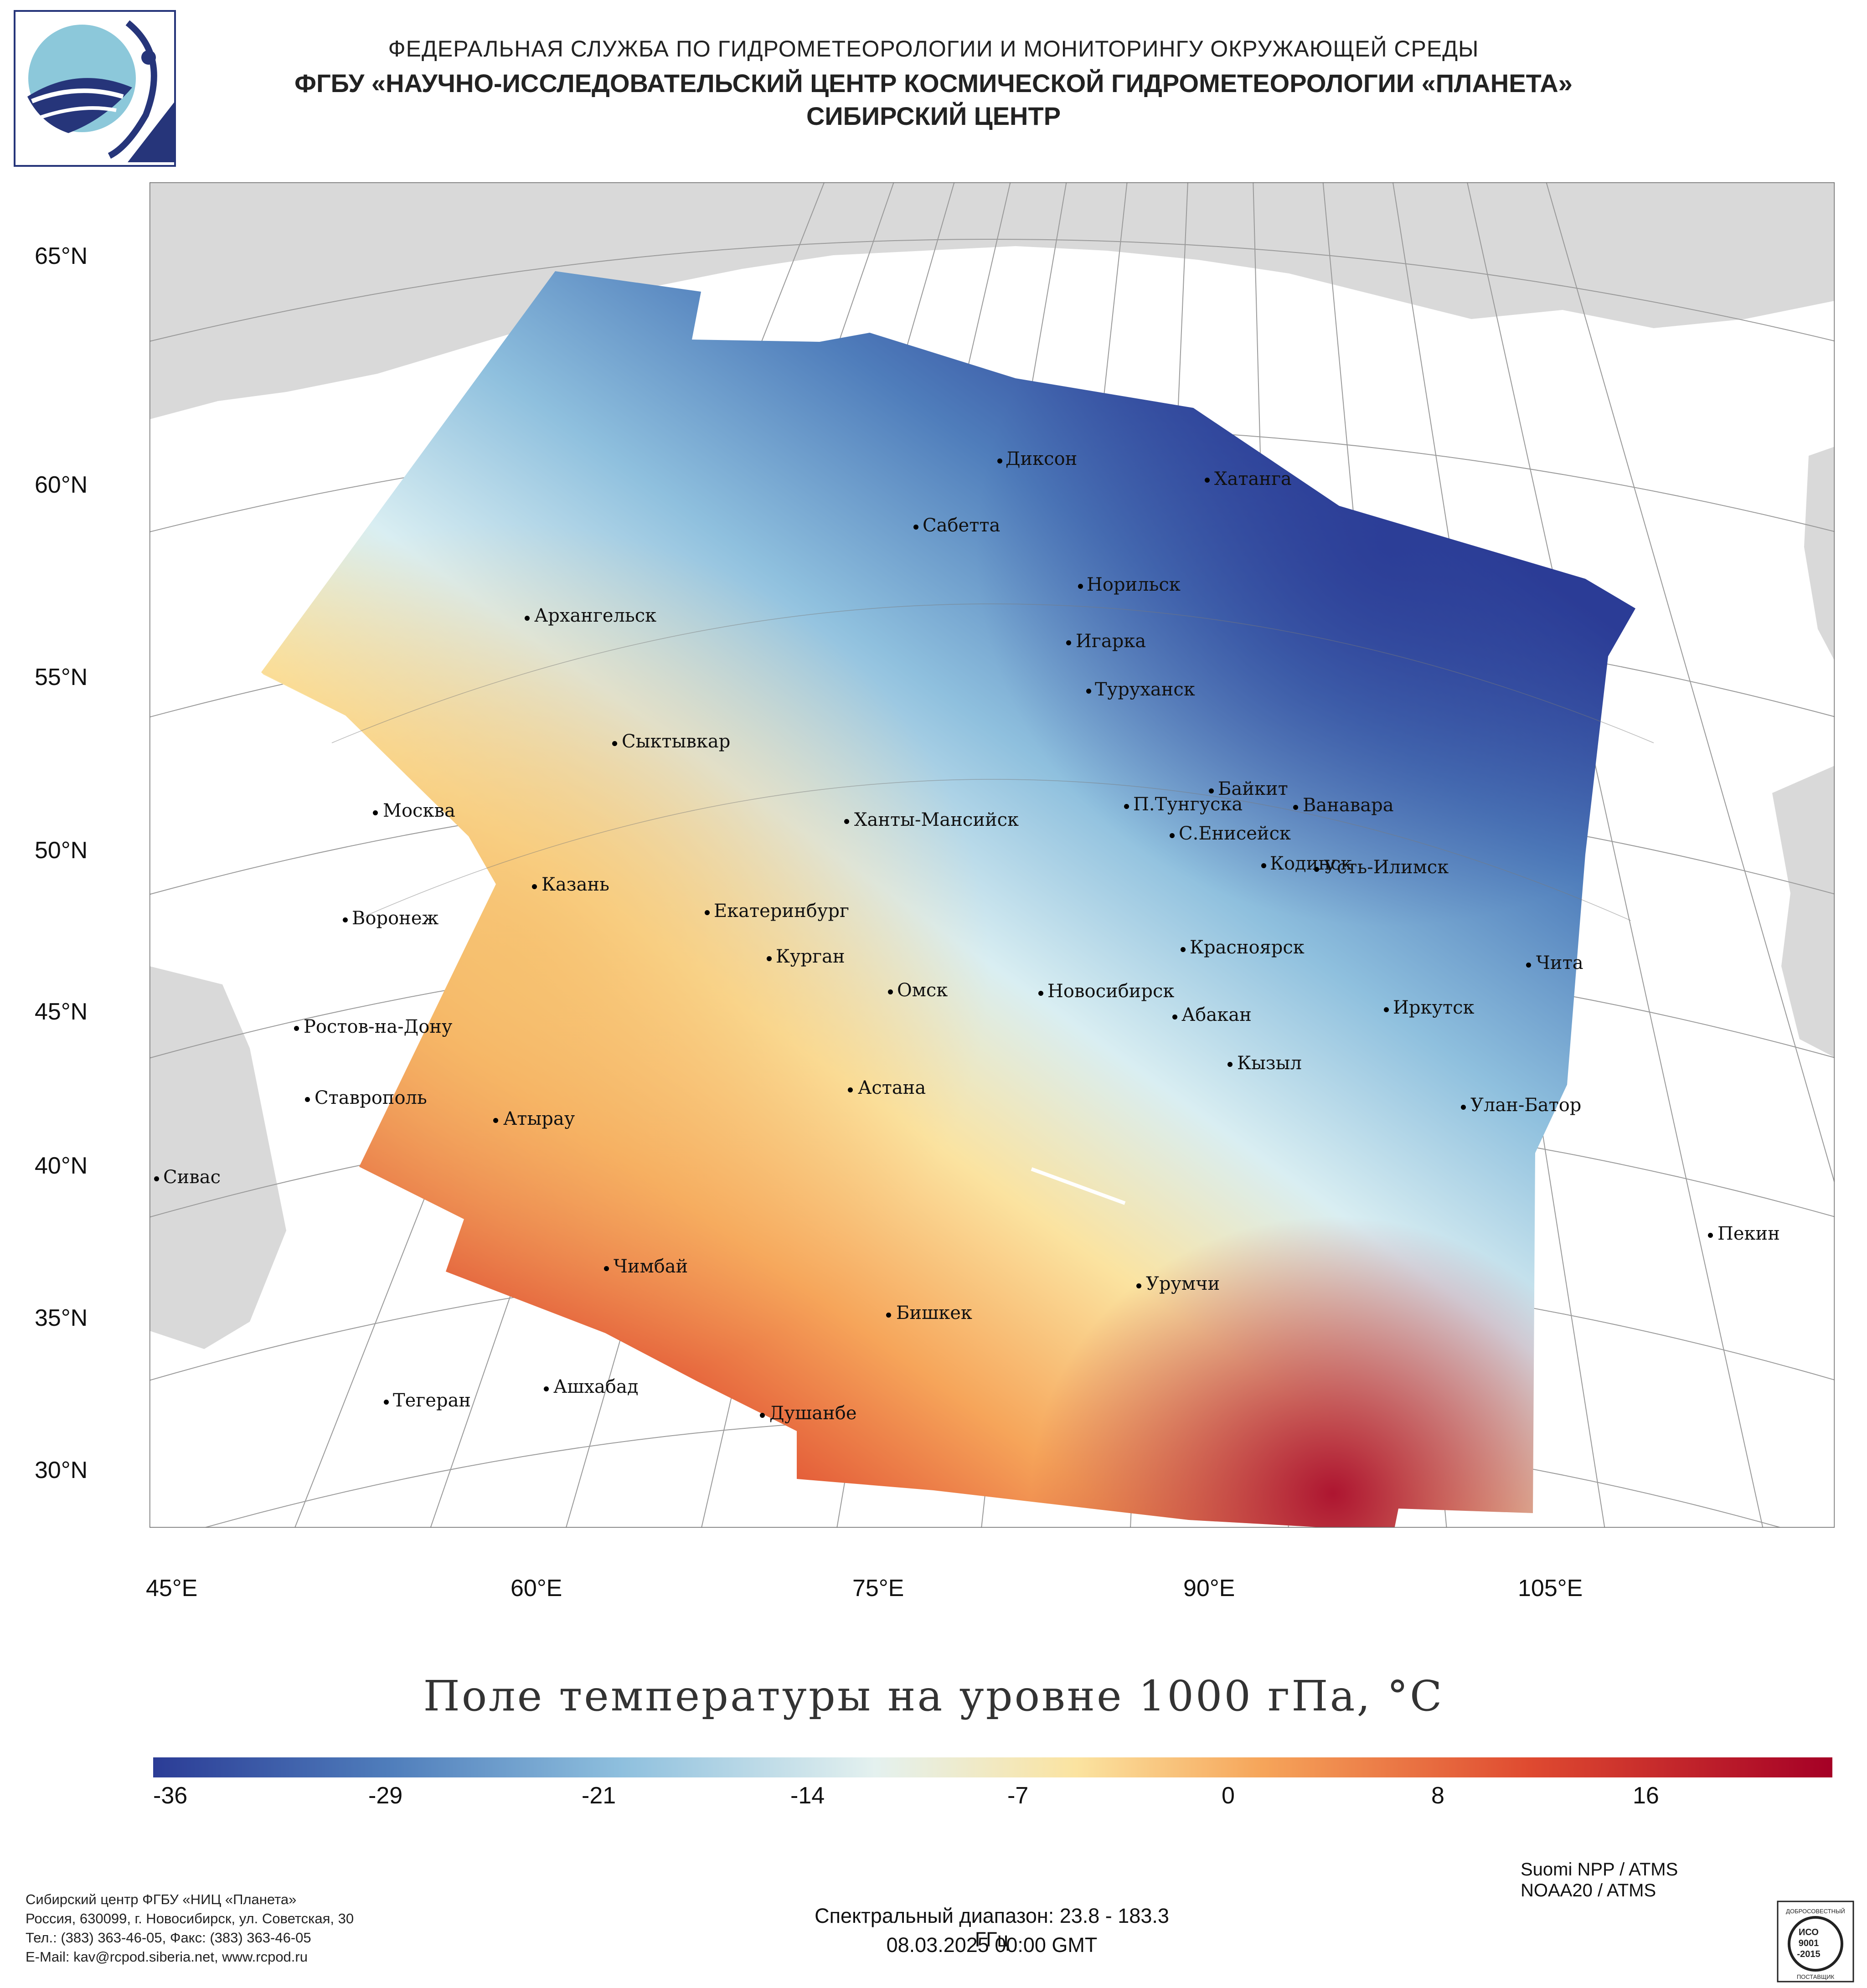 Image resolution: width=1867 pixels, height=1988 pixels. Describe the element at coordinates (1386, 868) in the screenshot. I see `city-label: Усть-Илимск` at that location.